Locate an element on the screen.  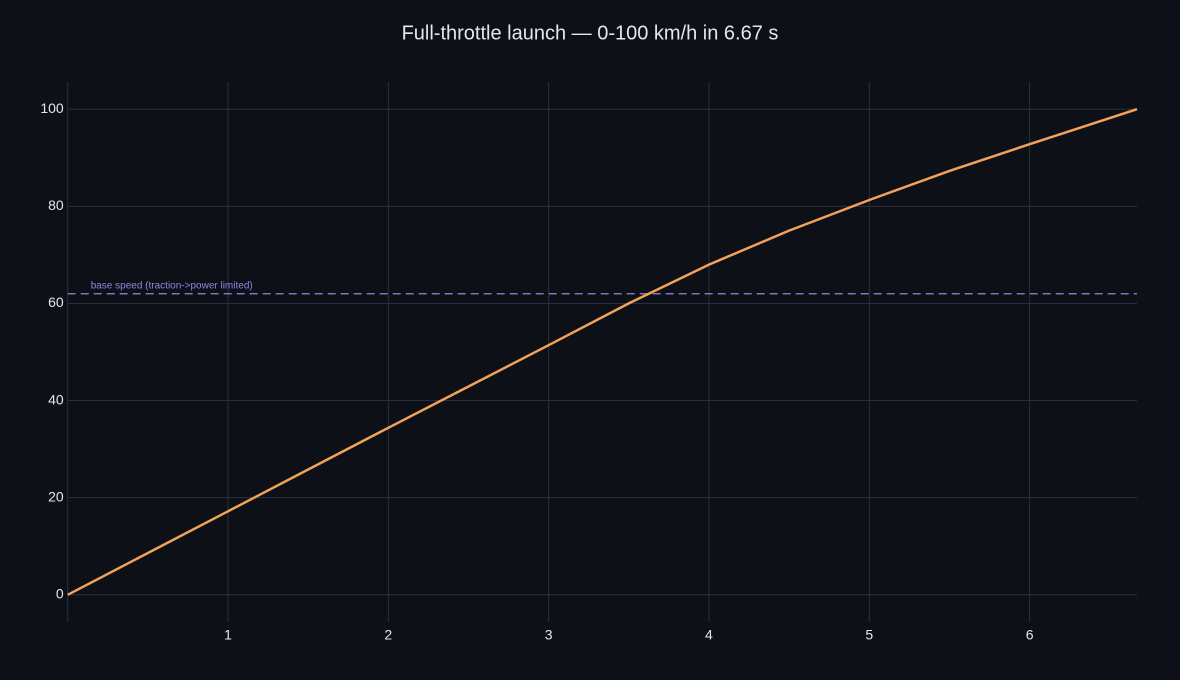
x-tick-label: 5 is located at coordinates (869, 635).